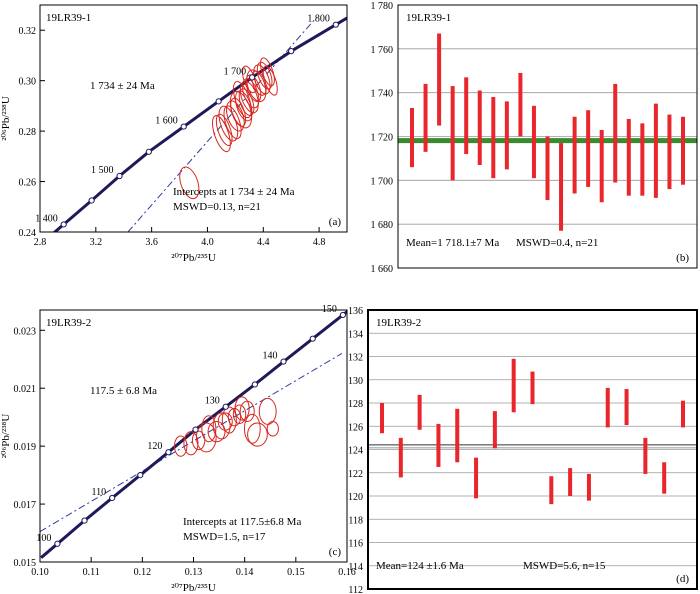  I want to click on panel-label: (a), so click(335, 222).